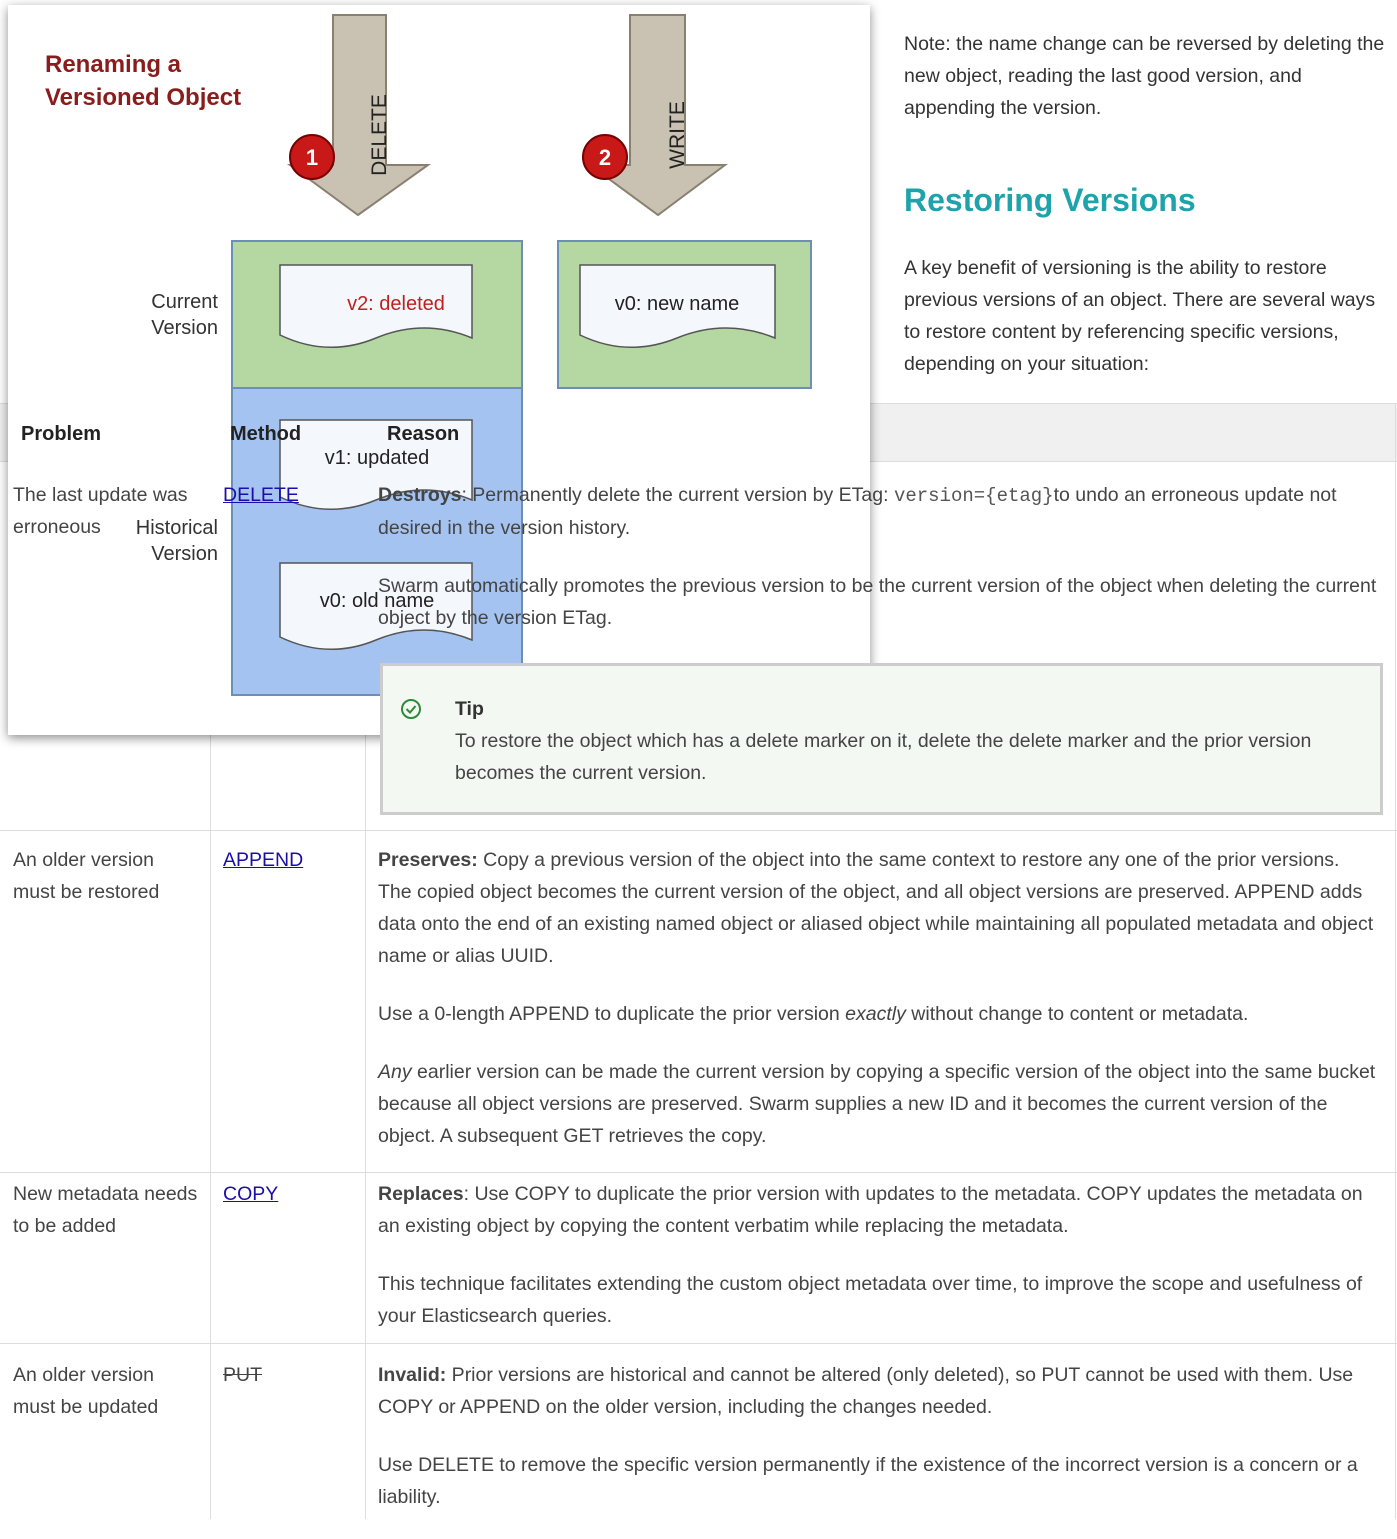 The width and height of the screenshot is (1397, 1539). What do you see at coordinates (469, 709) in the screenshot?
I see `tip-title: Tip` at bounding box center [469, 709].